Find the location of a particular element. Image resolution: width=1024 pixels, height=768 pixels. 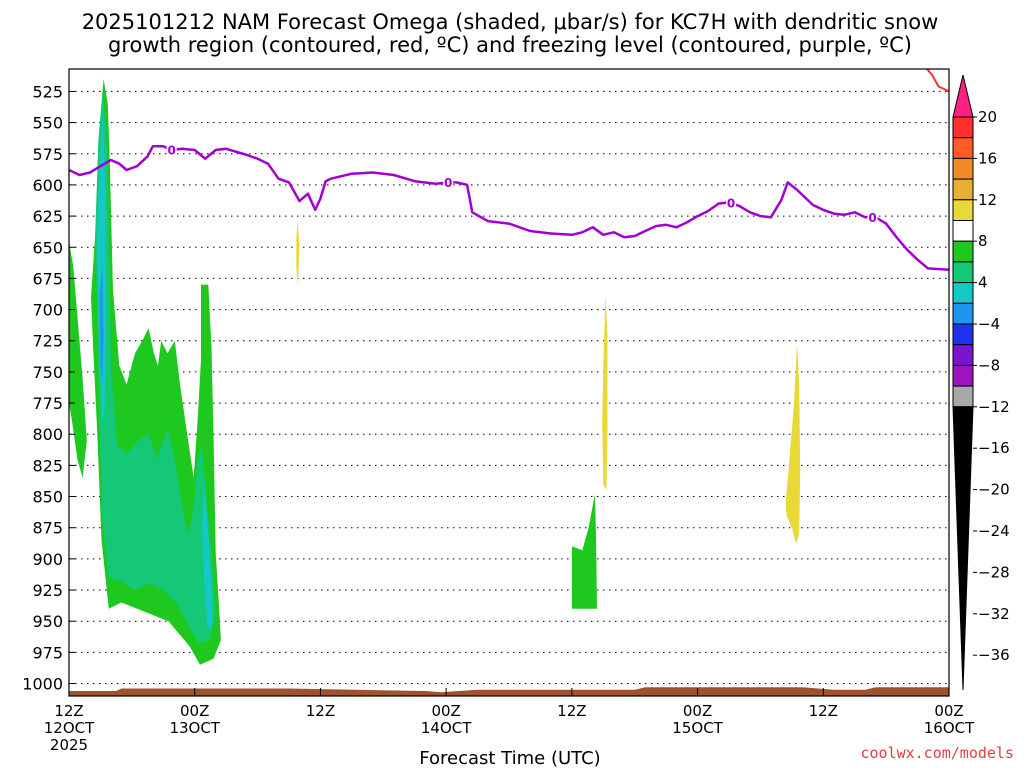

x-tick-label-1-2: 13OCT is located at coordinates (194, 728).